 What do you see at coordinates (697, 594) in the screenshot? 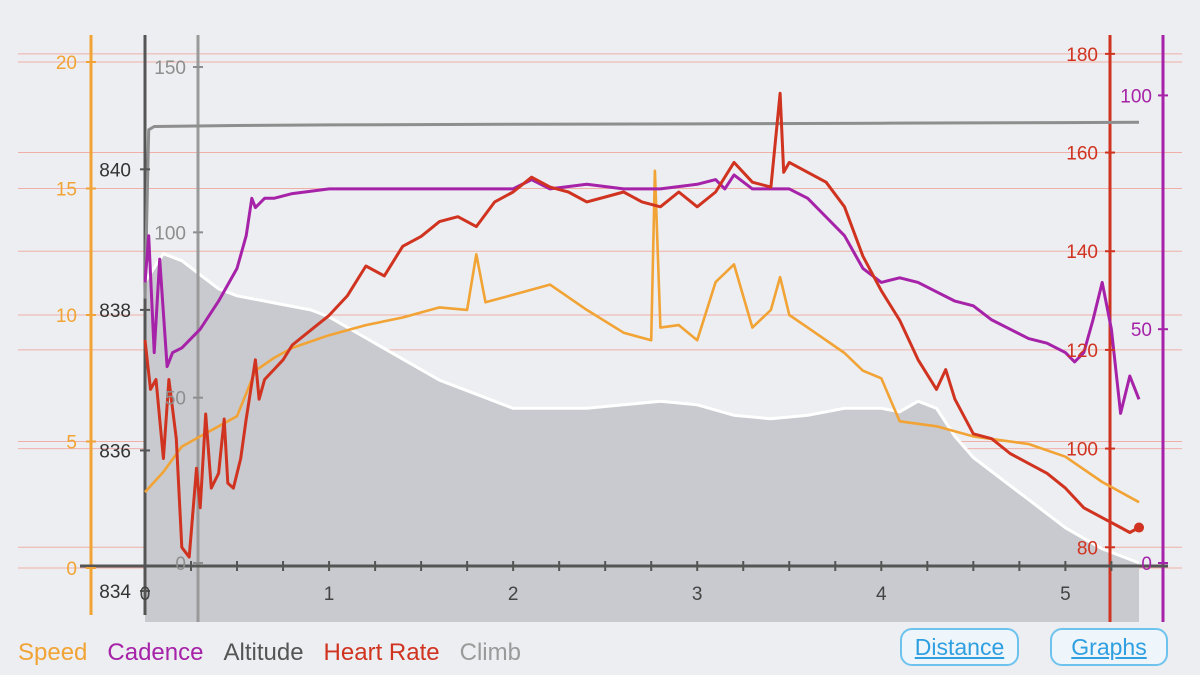
I see `x-tick-label: 3` at bounding box center [697, 594].